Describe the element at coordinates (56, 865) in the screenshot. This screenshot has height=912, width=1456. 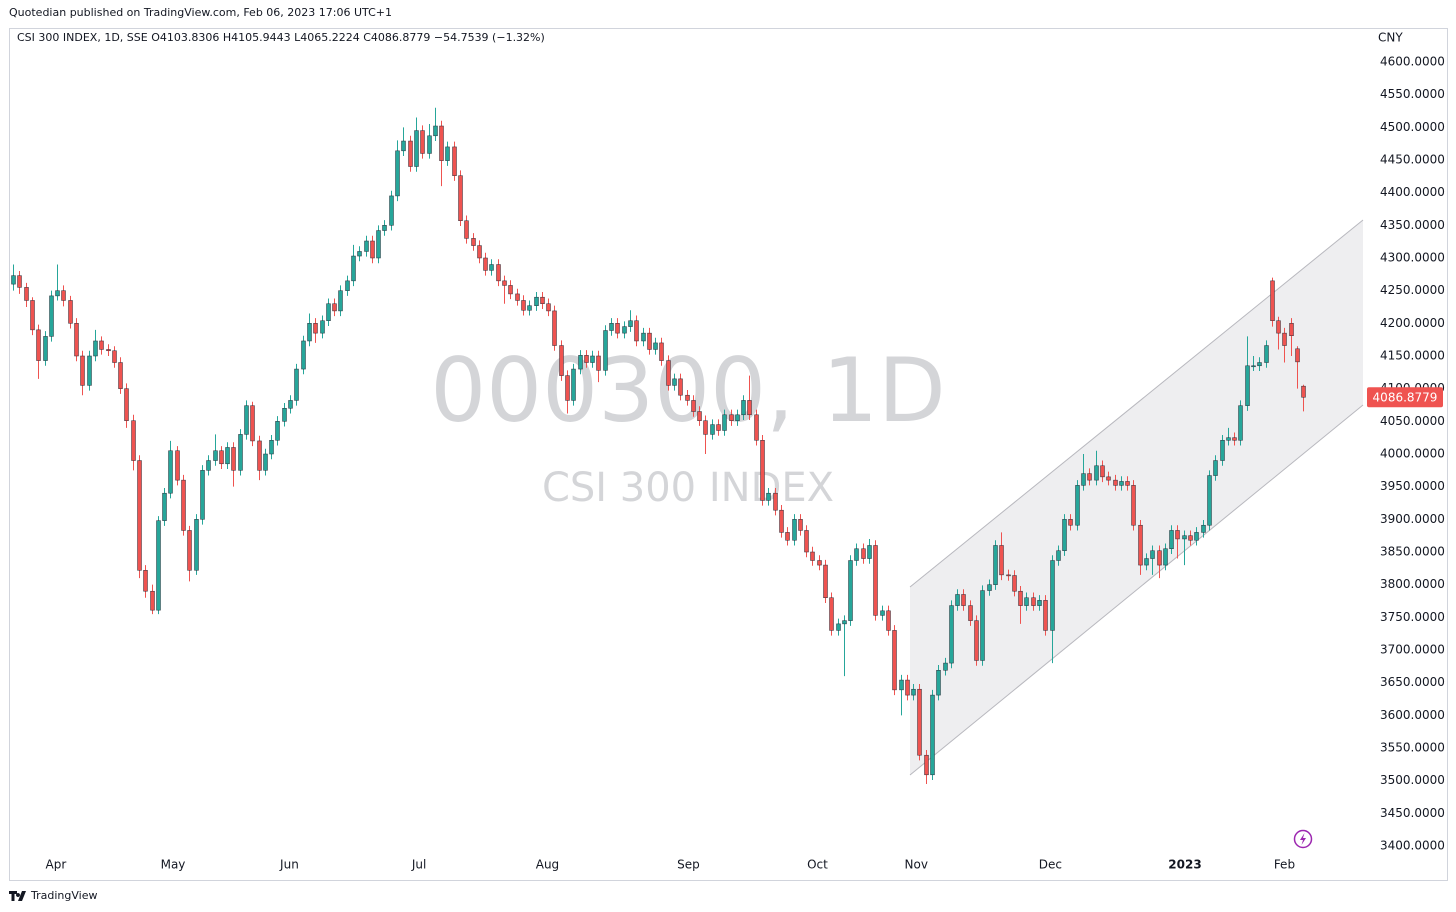
I see `x-tick-label: Apr` at that location.